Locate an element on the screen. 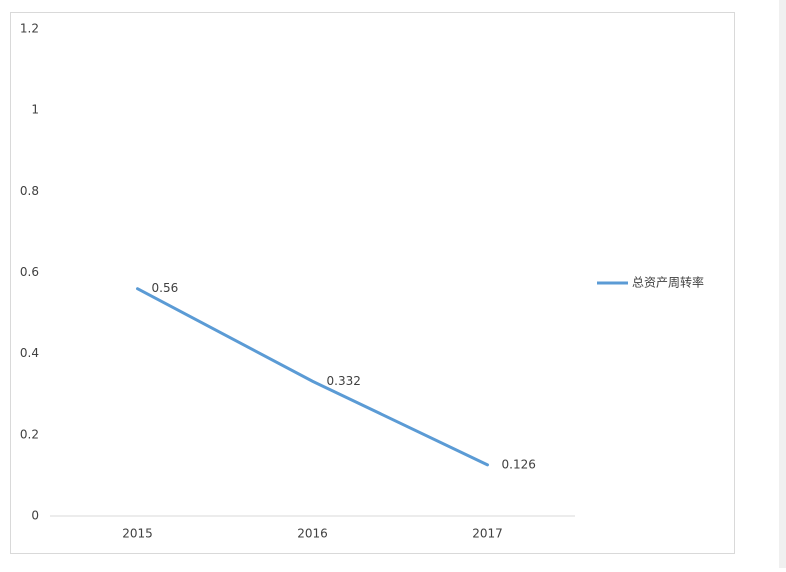 The height and width of the screenshot is (572, 786). data-label: 0.126 is located at coordinates (519, 464).